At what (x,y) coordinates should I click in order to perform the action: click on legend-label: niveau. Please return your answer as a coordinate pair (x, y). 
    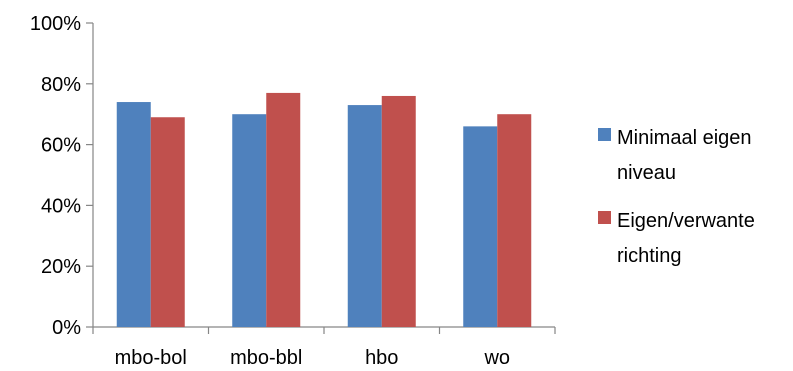
    Looking at the image, I should click on (646, 173).